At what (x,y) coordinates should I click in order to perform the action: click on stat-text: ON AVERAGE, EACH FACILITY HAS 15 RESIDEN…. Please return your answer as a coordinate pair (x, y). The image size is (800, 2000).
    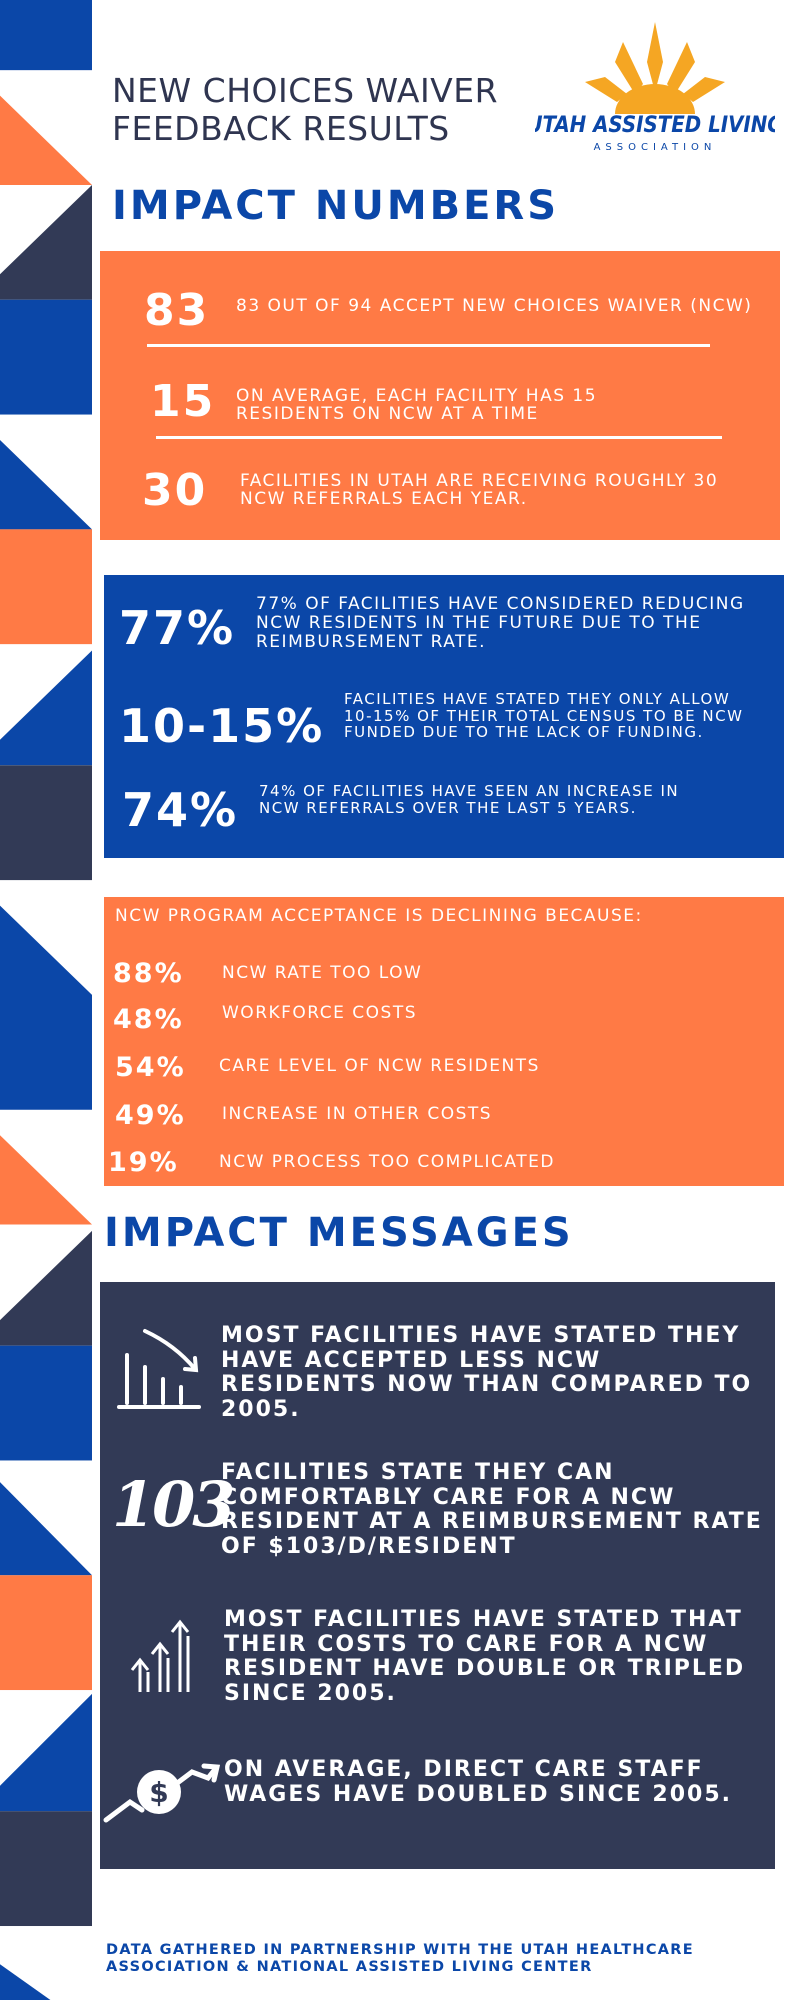
    Looking at the image, I should click on (417, 405).